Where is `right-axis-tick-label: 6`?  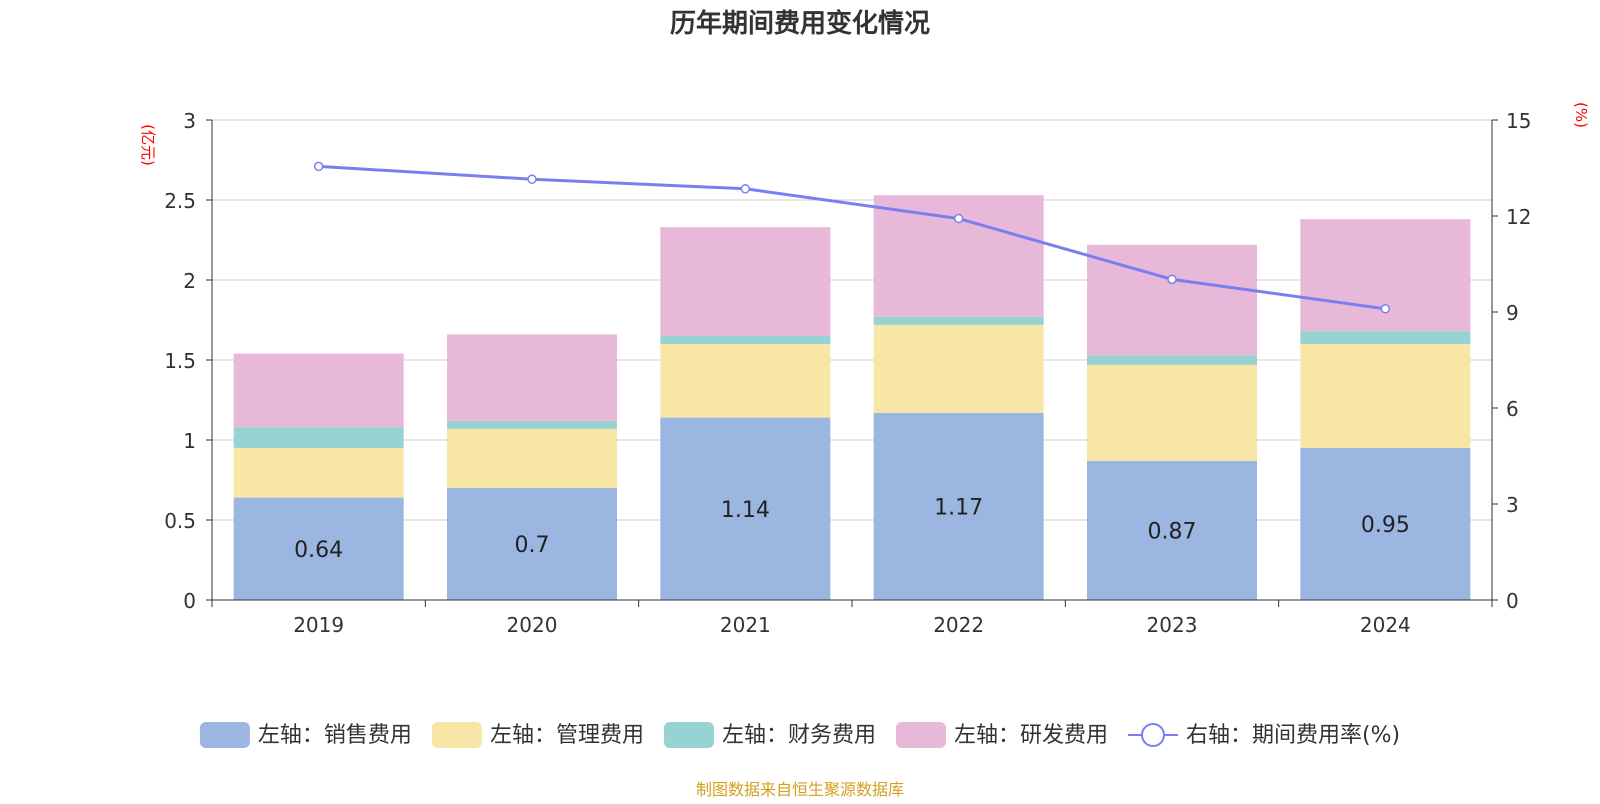
right-axis-tick-label: 6 is located at coordinates (1512, 409).